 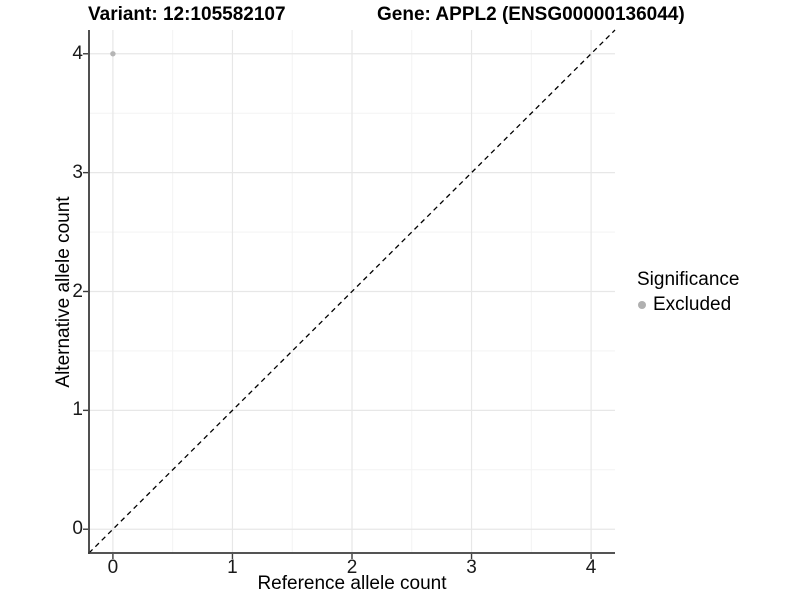 What do you see at coordinates (352, 583) in the screenshot?
I see `x-axis-title: Reference allele count` at bounding box center [352, 583].